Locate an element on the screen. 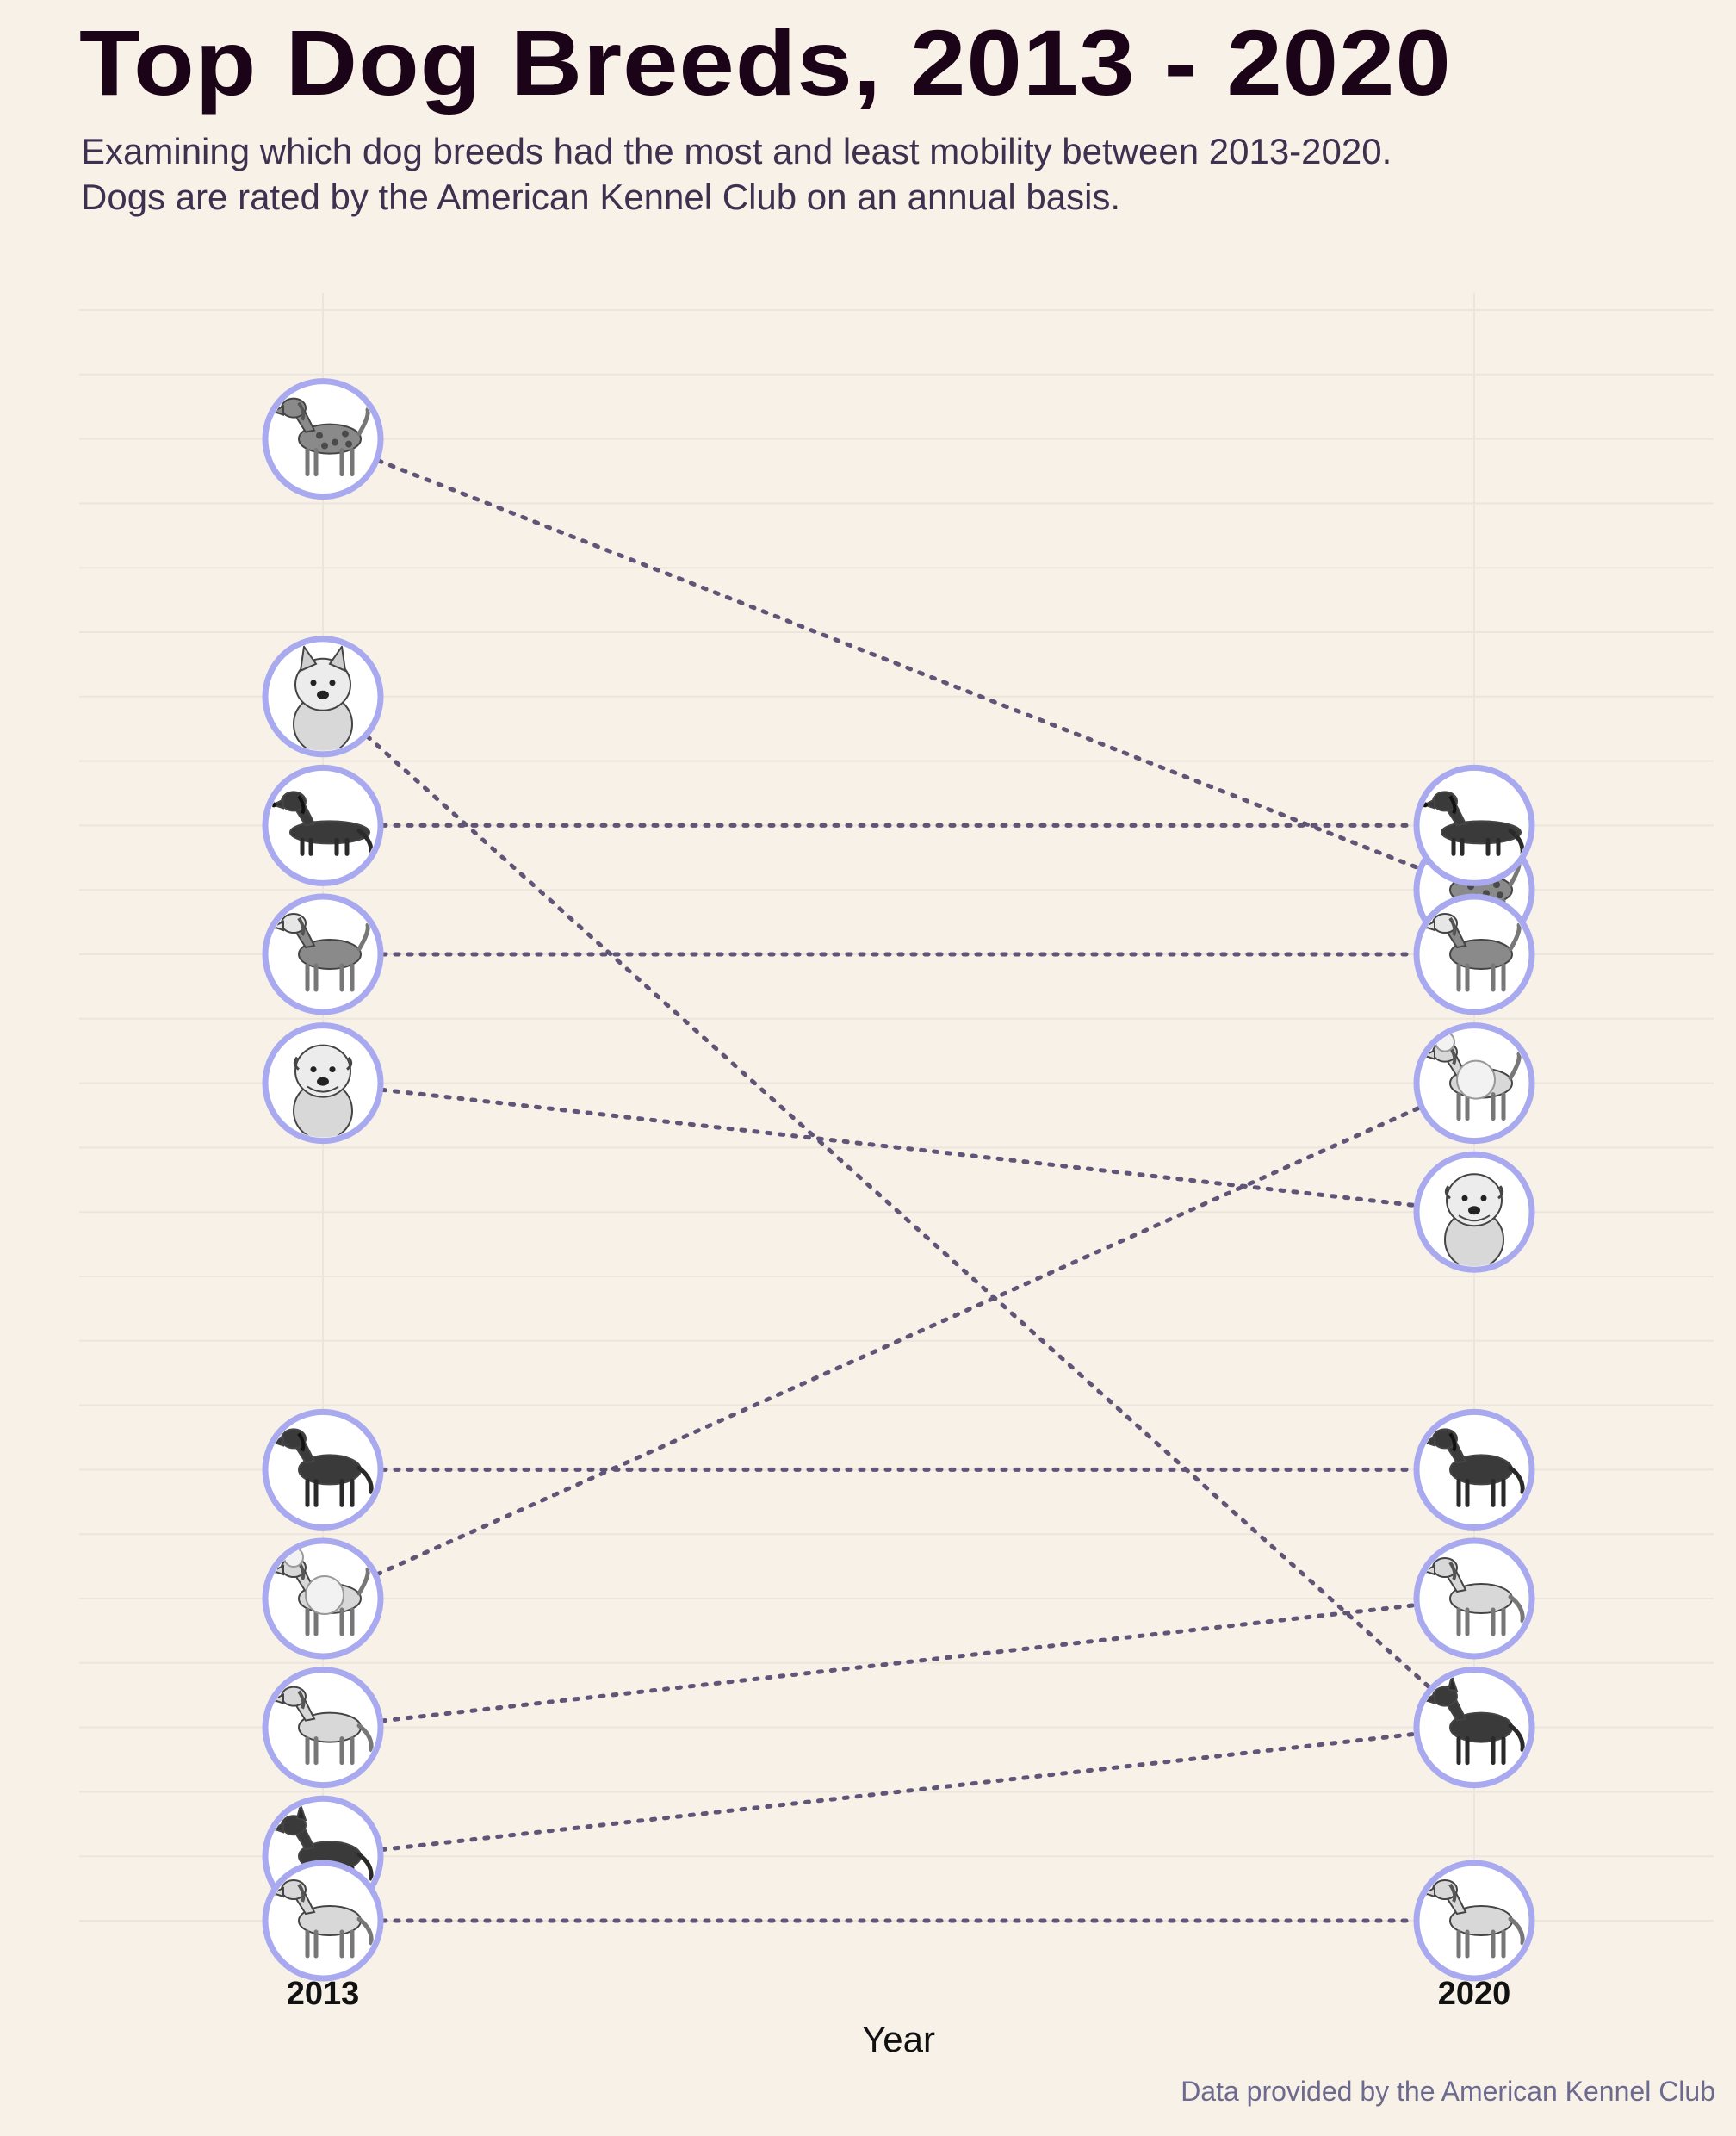 This screenshot has height=2136, width=1736. breed-point-bulldog-2013 is located at coordinates (323, 1083).